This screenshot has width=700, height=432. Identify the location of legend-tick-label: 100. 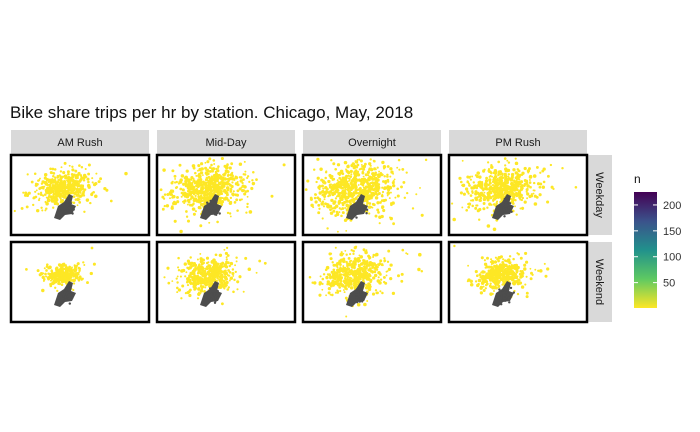
(672, 258).